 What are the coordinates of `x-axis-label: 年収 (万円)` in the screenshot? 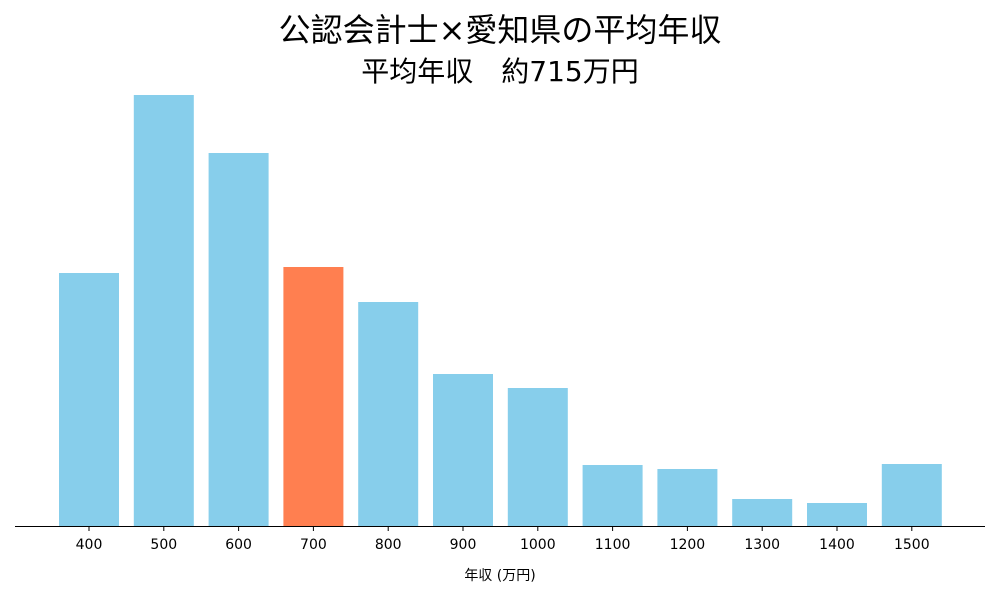 It's located at (499, 576).